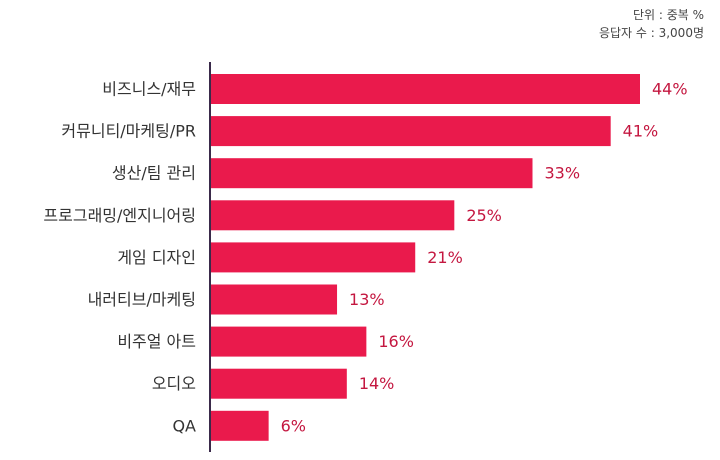 The height and width of the screenshot is (460, 720). What do you see at coordinates (156, 257) in the screenshot?
I see `category-label: 게임 디자인` at bounding box center [156, 257].